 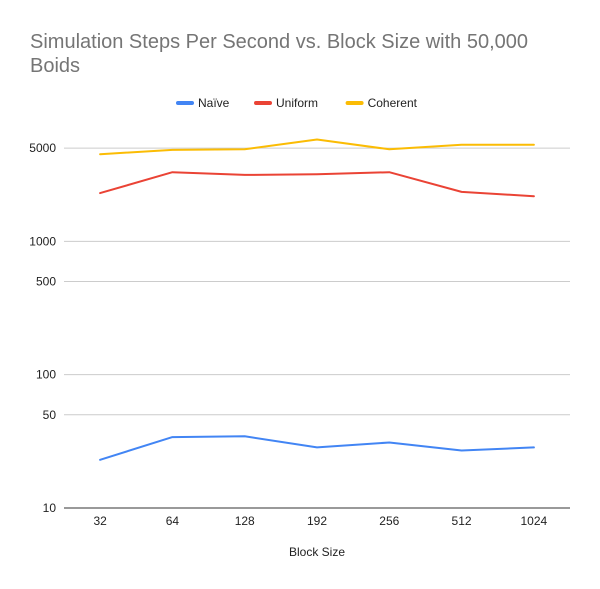 I want to click on y-tick-label: 500, so click(x=46, y=281).